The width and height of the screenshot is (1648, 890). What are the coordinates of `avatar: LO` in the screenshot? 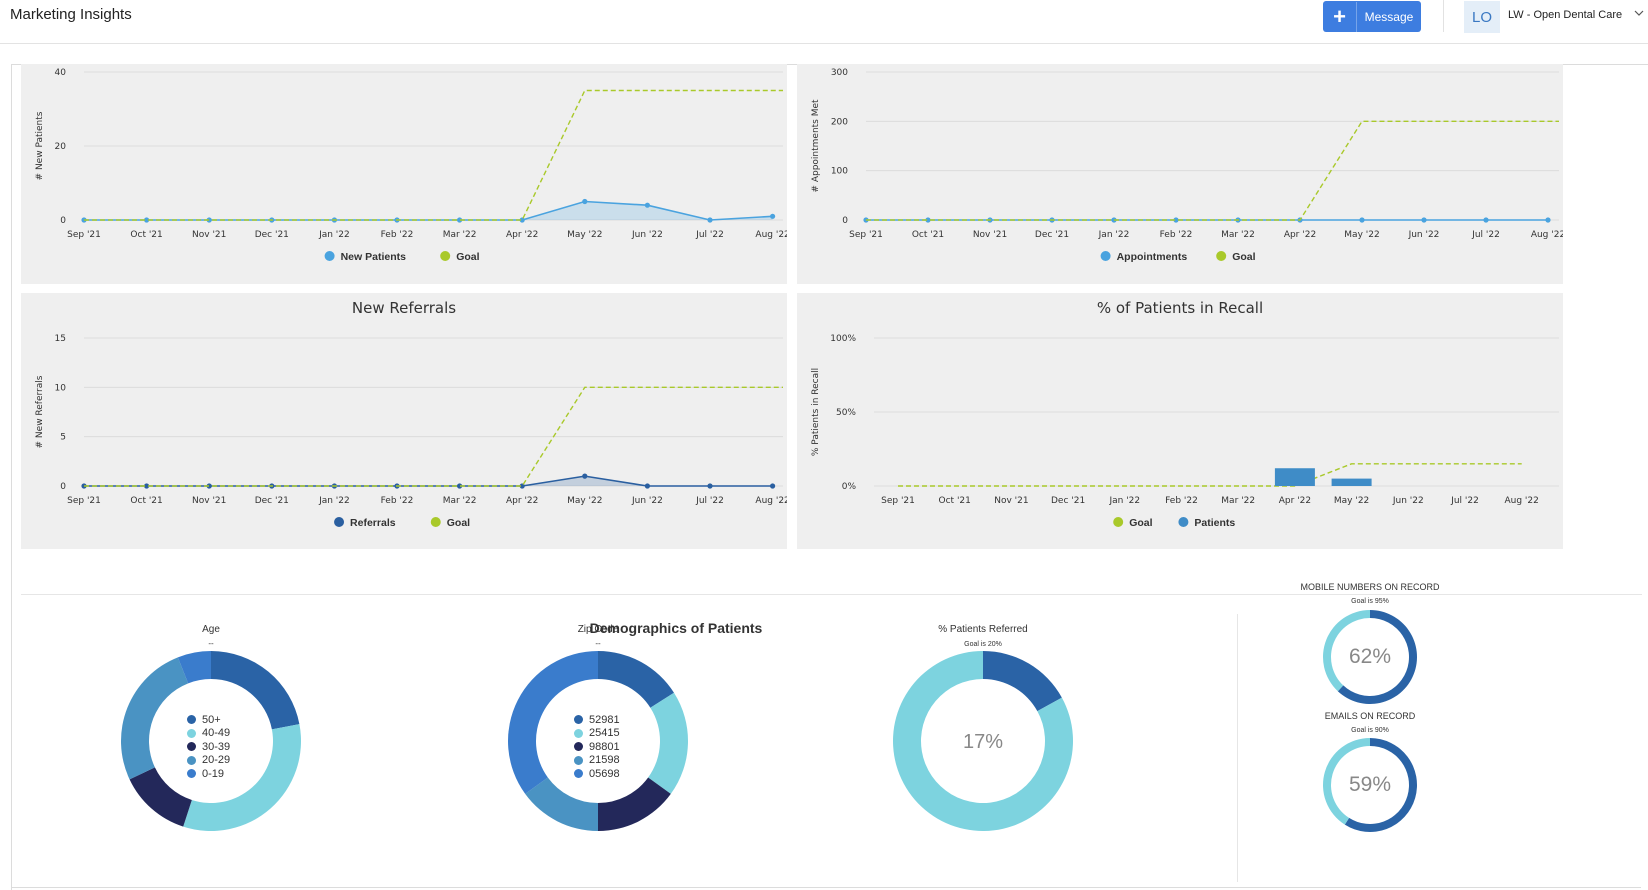 It's located at (1482, 17).